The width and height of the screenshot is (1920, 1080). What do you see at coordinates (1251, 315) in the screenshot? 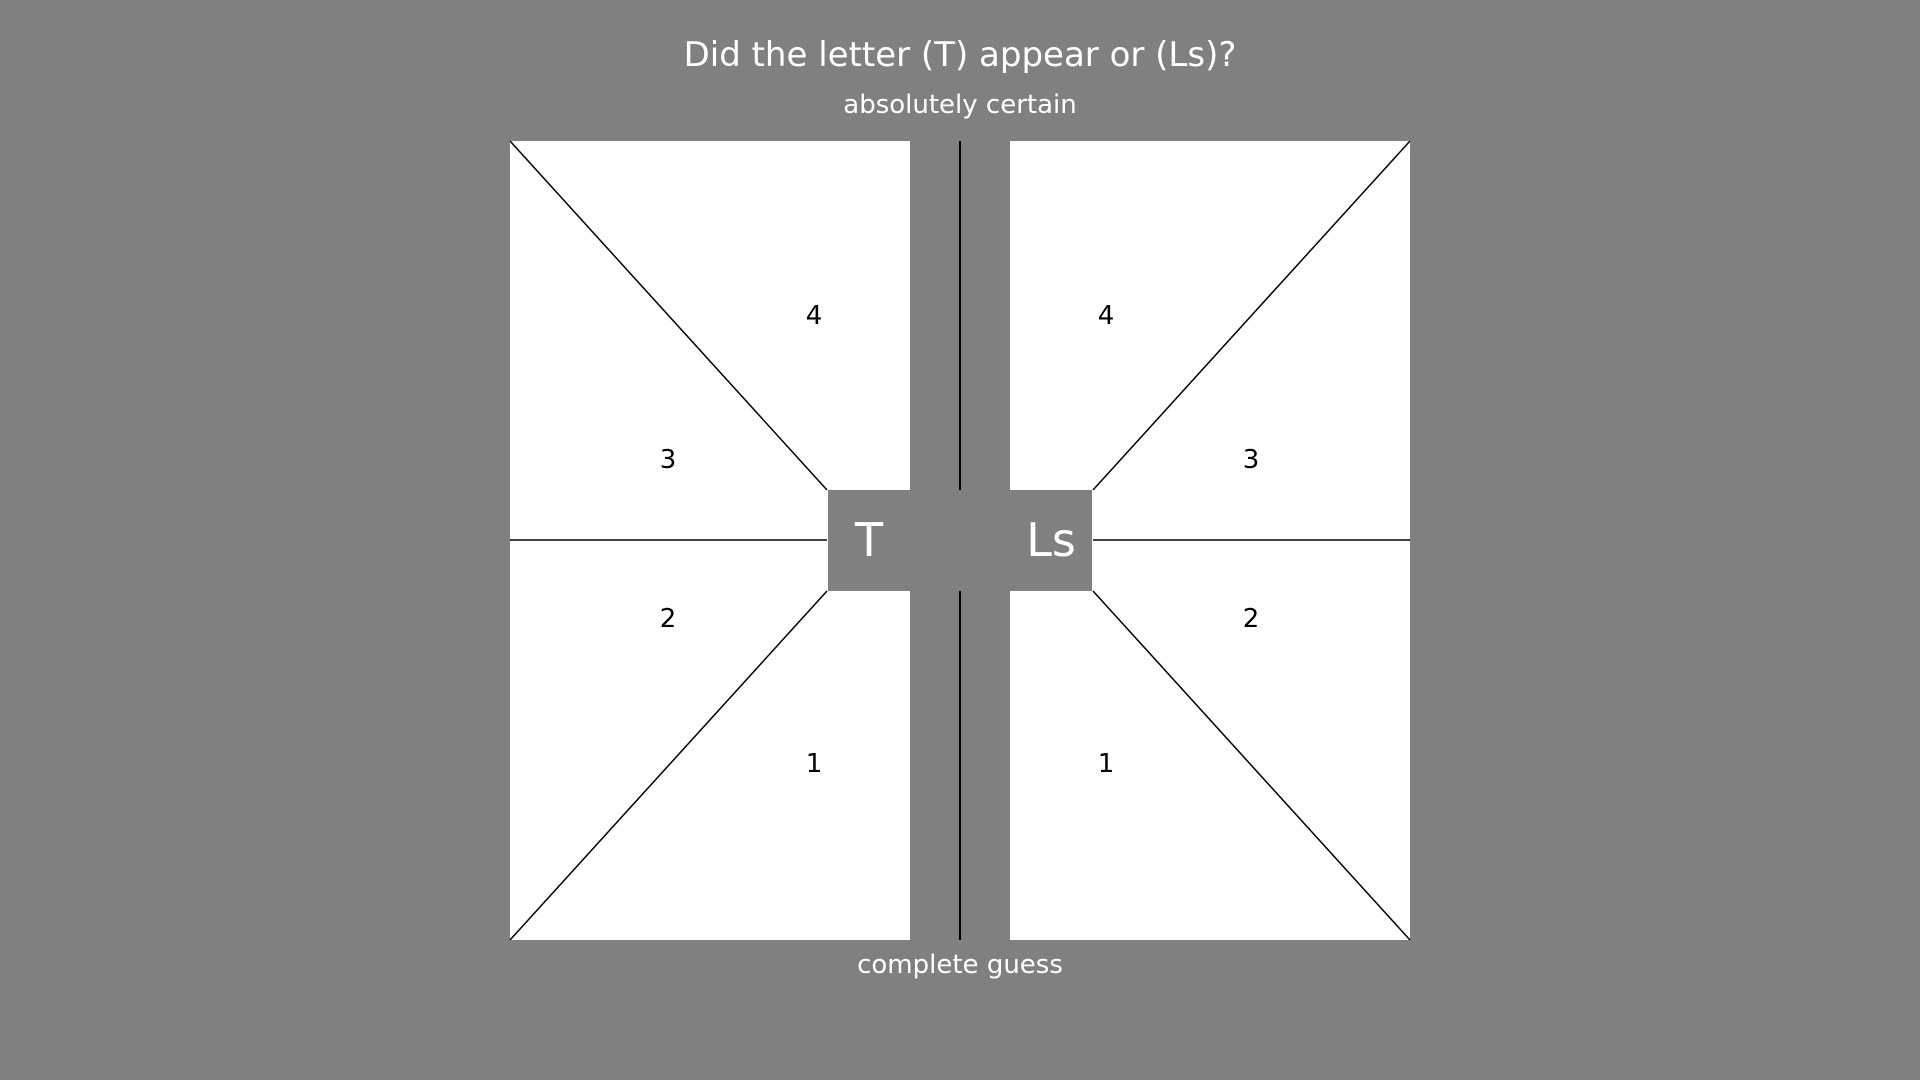
I see `ls-divider-upper` at bounding box center [1251, 315].